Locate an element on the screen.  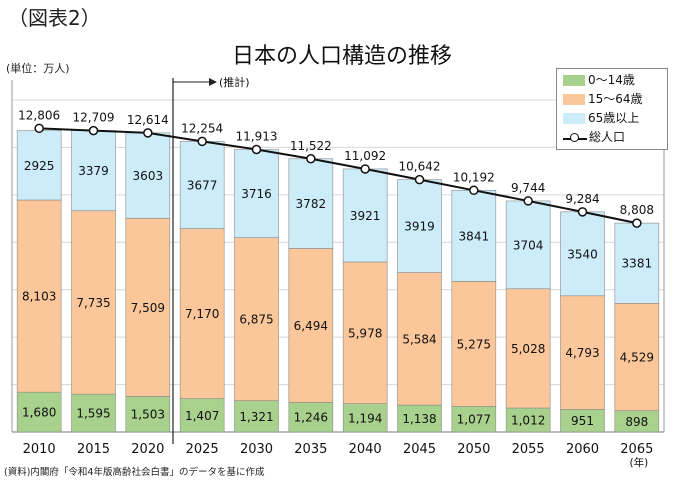
segment-label: 1,194 is located at coordinates (365, 418).